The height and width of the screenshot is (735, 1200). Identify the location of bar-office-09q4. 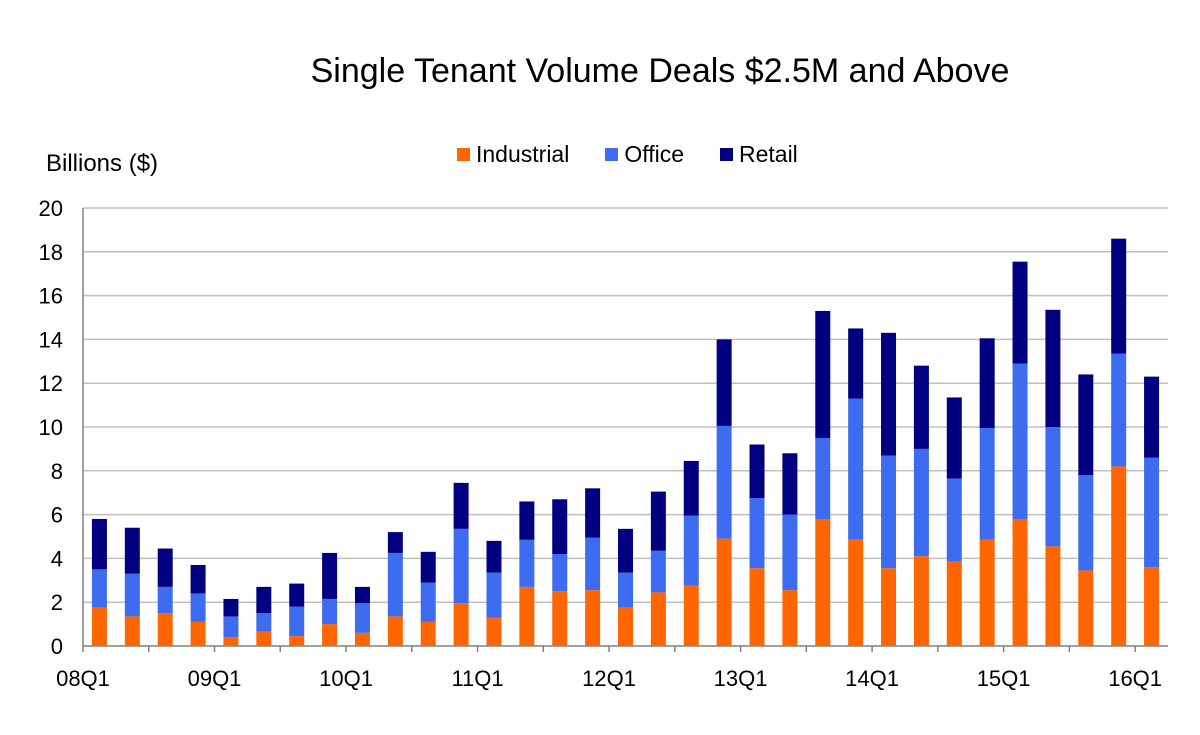
(330, 611).